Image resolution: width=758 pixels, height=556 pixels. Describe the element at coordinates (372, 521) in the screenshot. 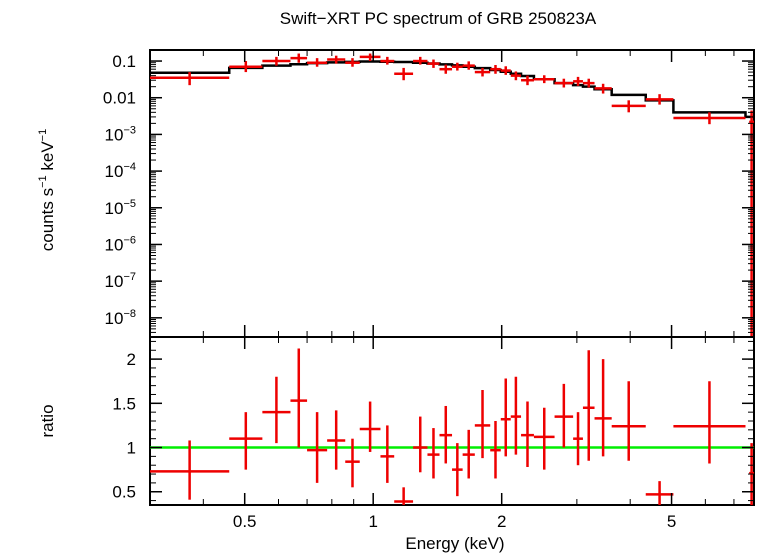

I see `x-tick-label: 1` at that location.